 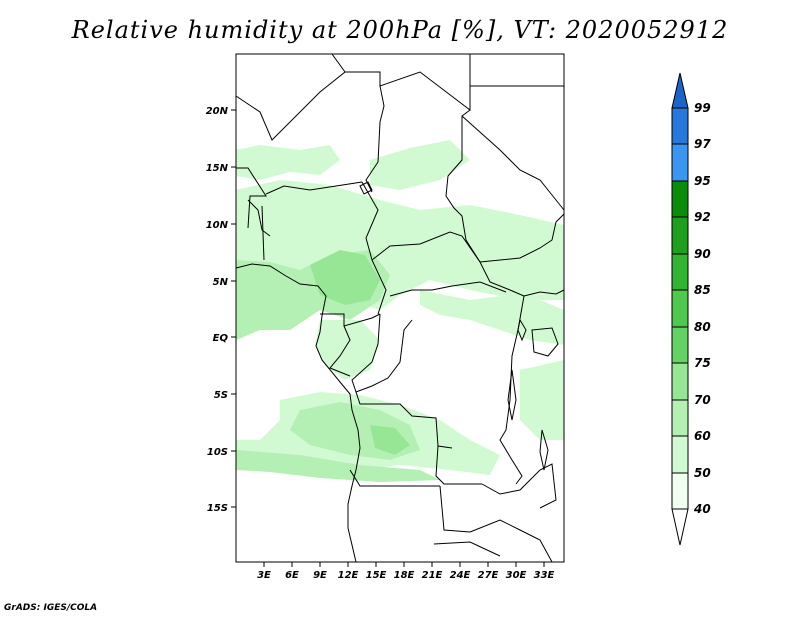 I want to click on border-south-africa, so click(x=352, y=545).